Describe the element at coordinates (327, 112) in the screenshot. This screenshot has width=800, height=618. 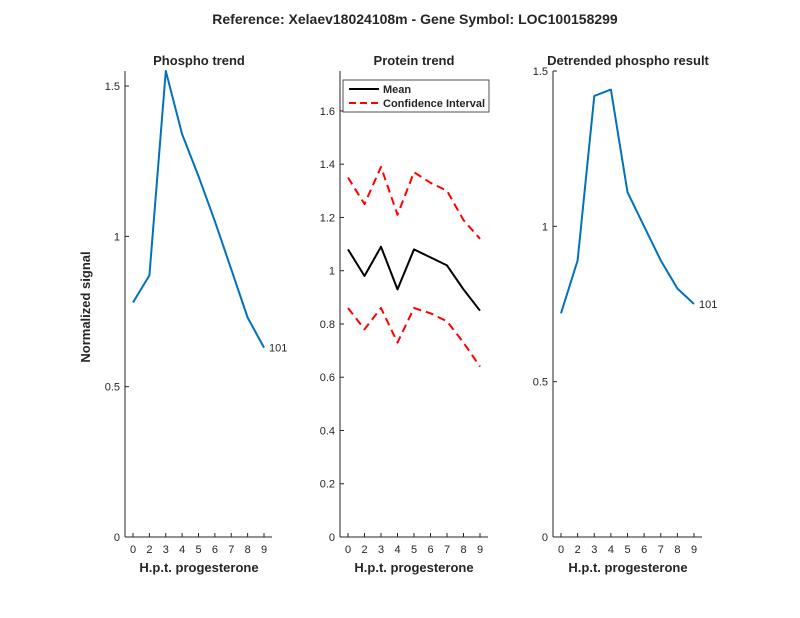
I see `y-tick-label: 1.6` at that location.